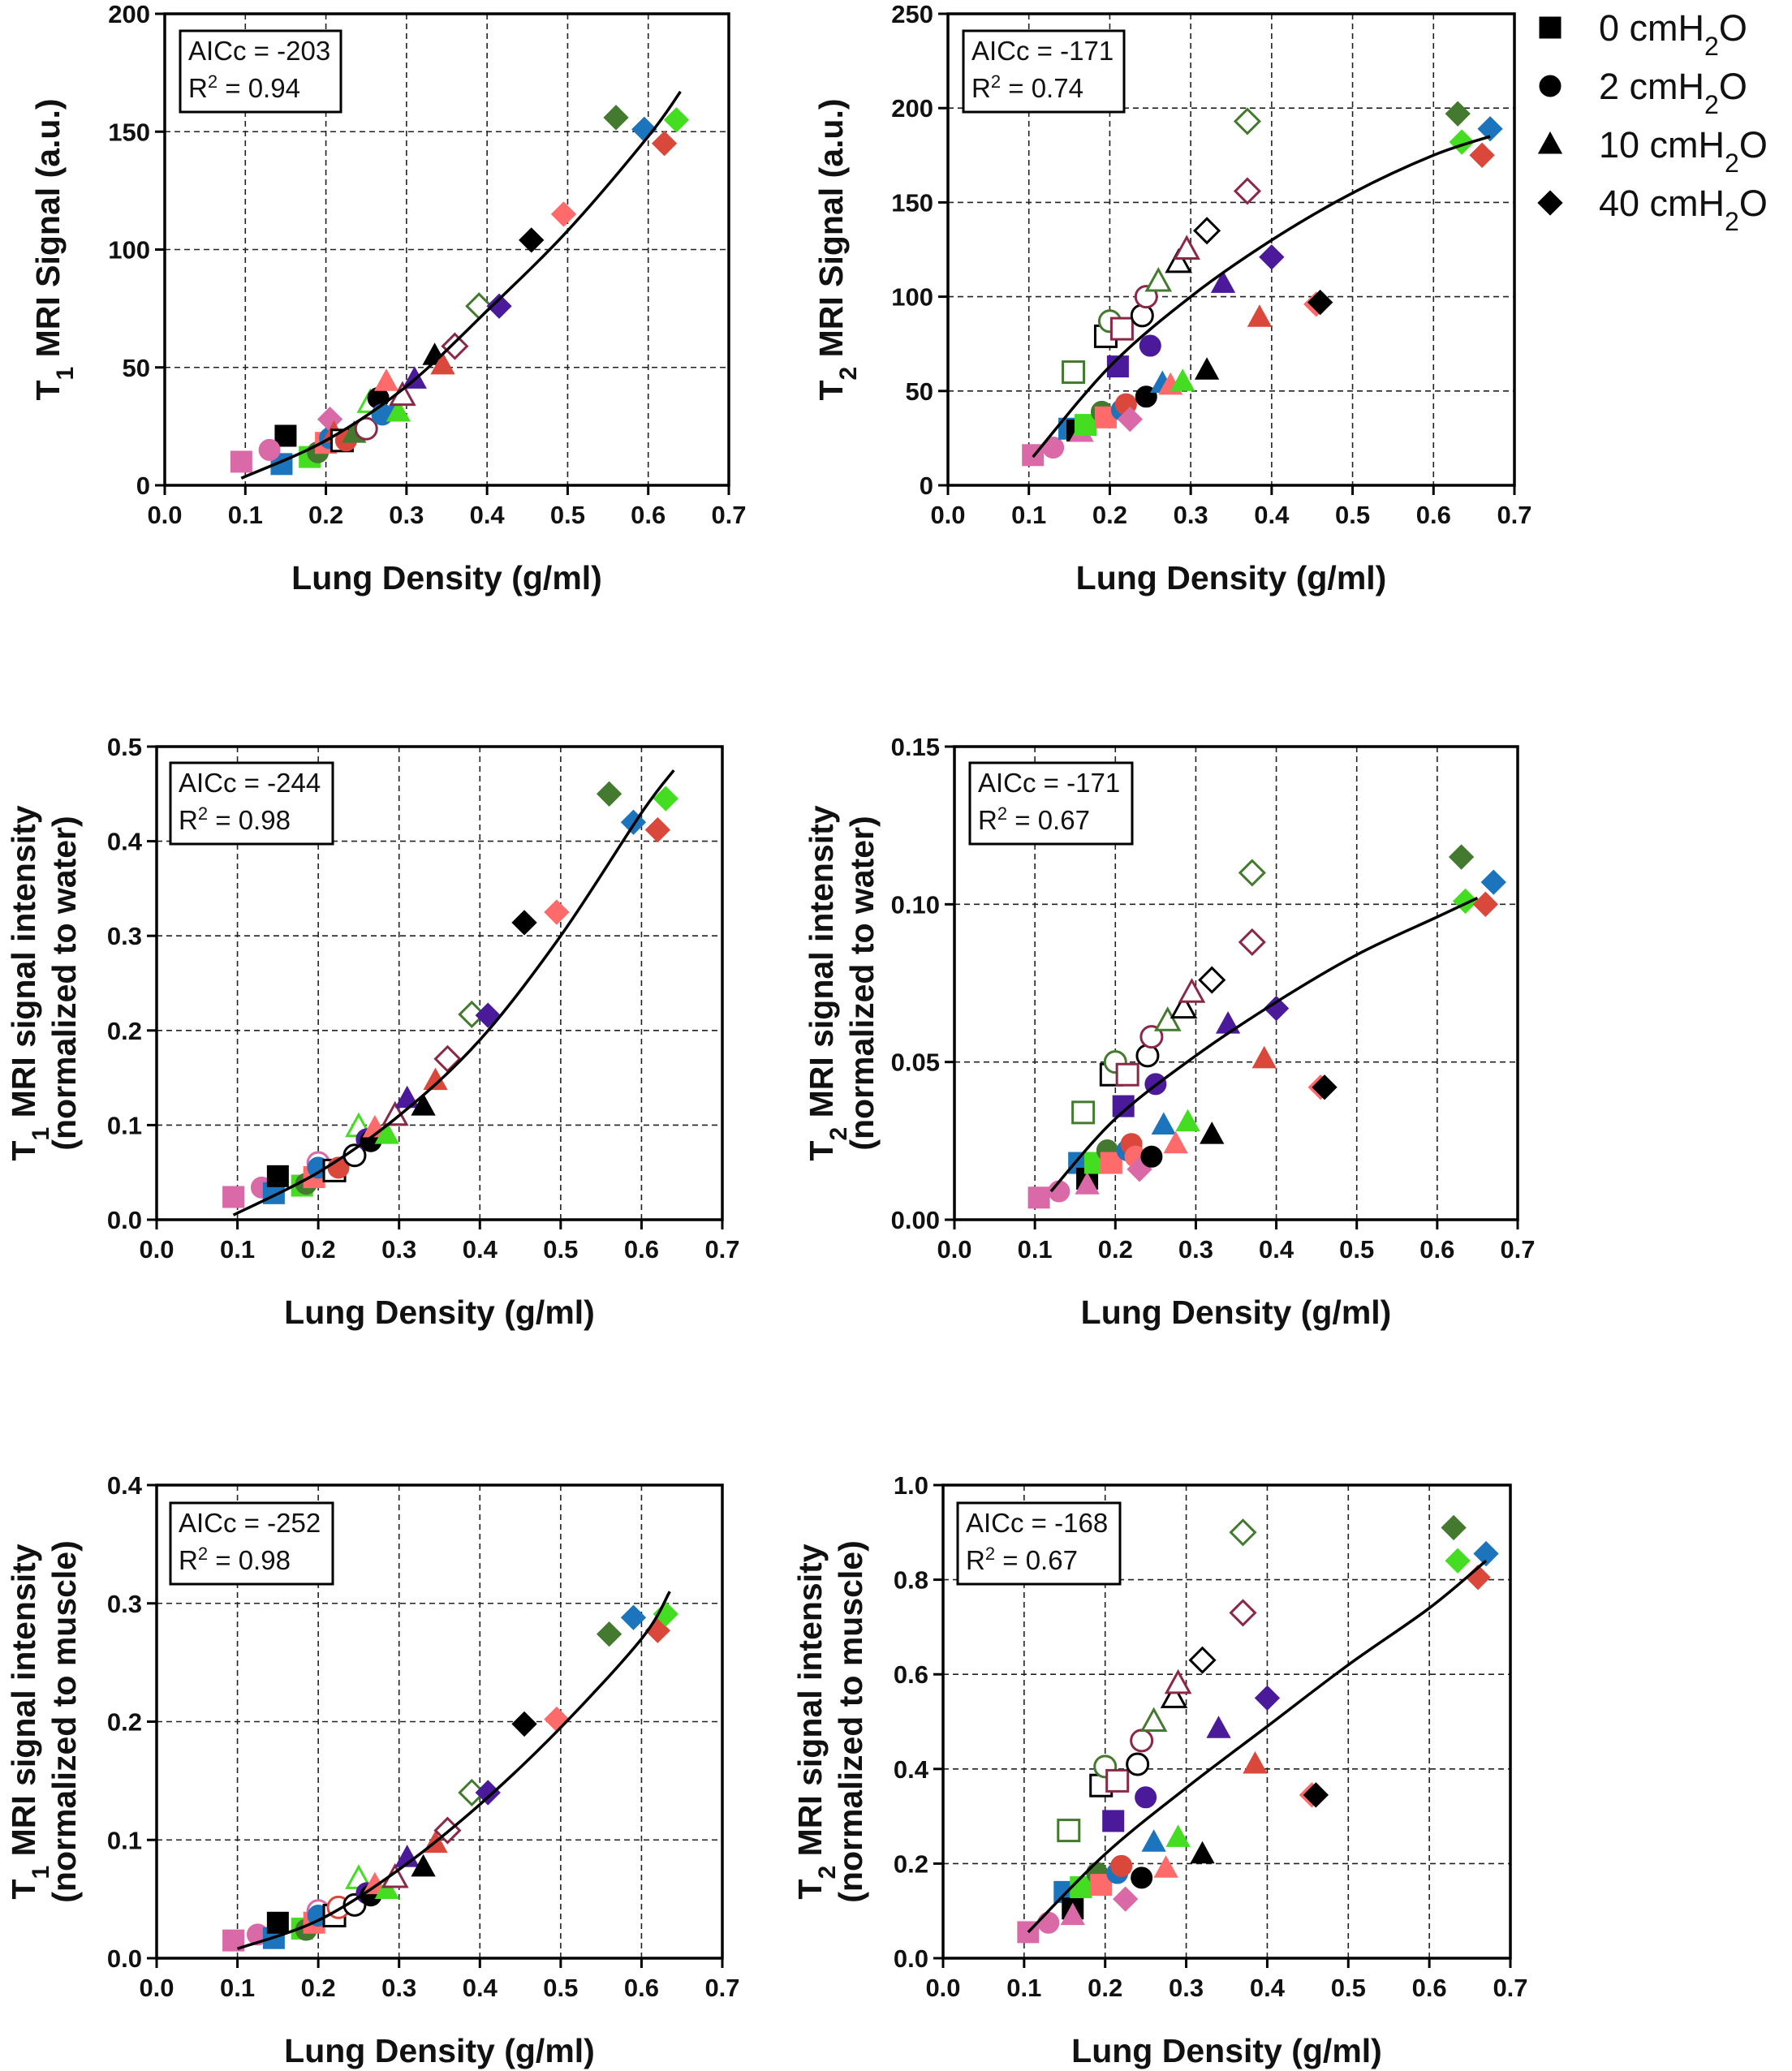 This screenshot has height=2071, width=1792. I want to click on legend-label: 10 cmH2O, so click(1683, 151).